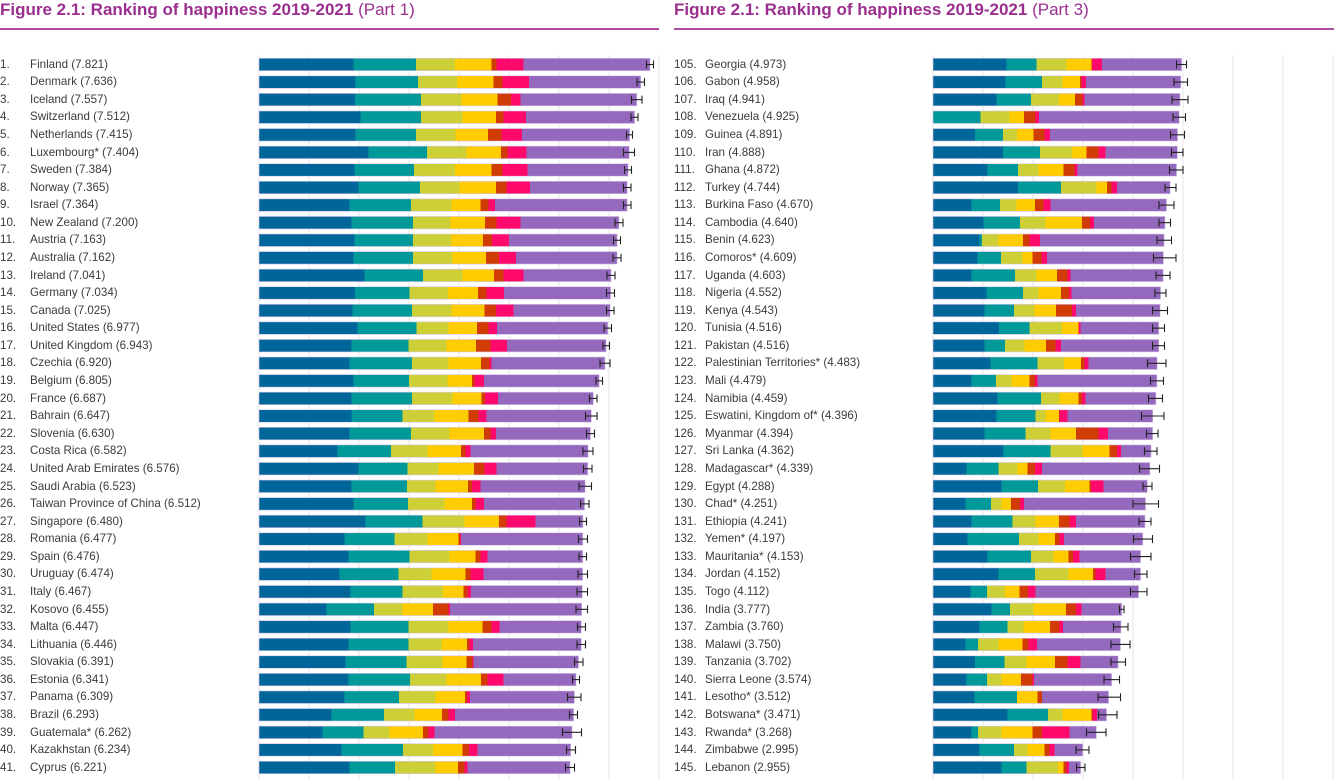 The image size is (1334, 779). What do you see at coordinates (8, 609) in the screenshot?
I see `rank-number: 32.` at bounding box center [8, 609].